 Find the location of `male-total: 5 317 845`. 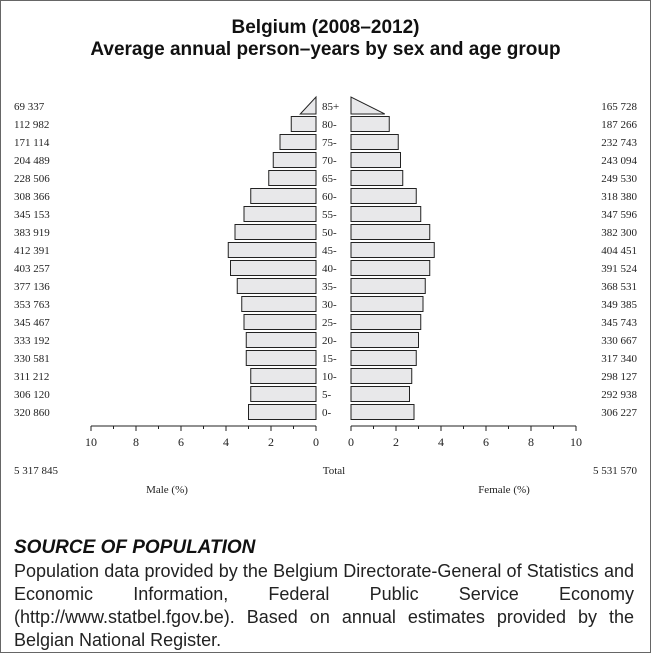

male-total: 5 317 845 is located at coordinates (36, 471).